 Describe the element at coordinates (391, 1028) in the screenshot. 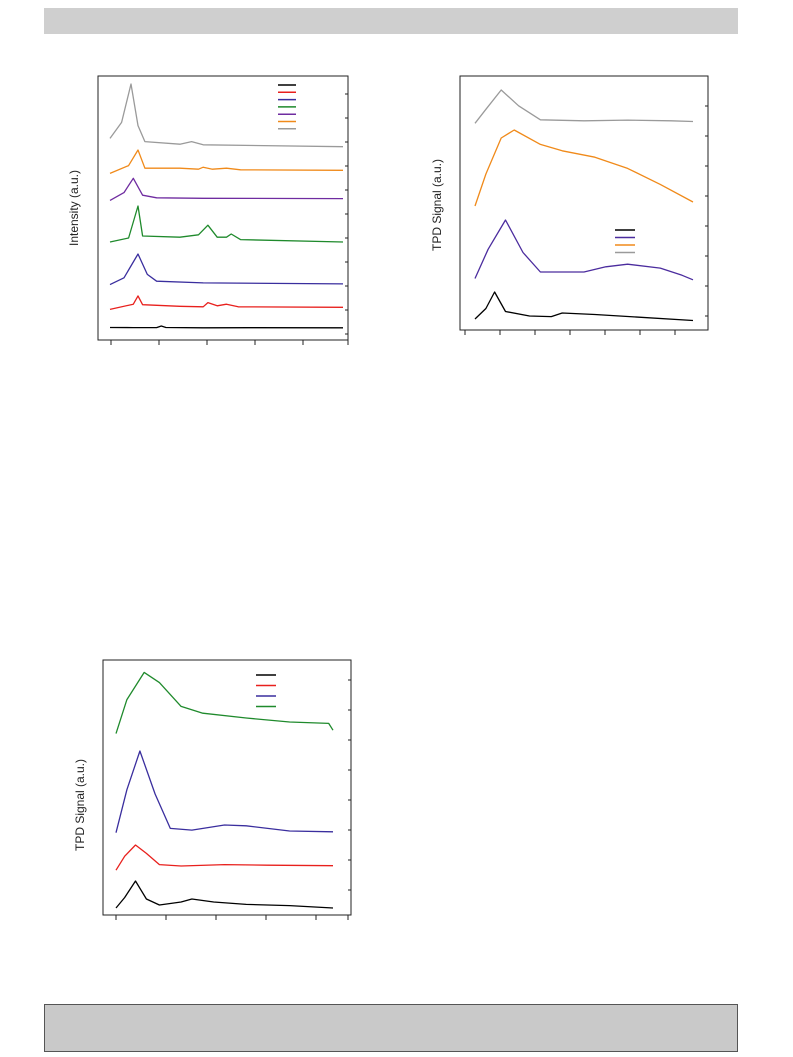

I see `page-footer-box` at that location.